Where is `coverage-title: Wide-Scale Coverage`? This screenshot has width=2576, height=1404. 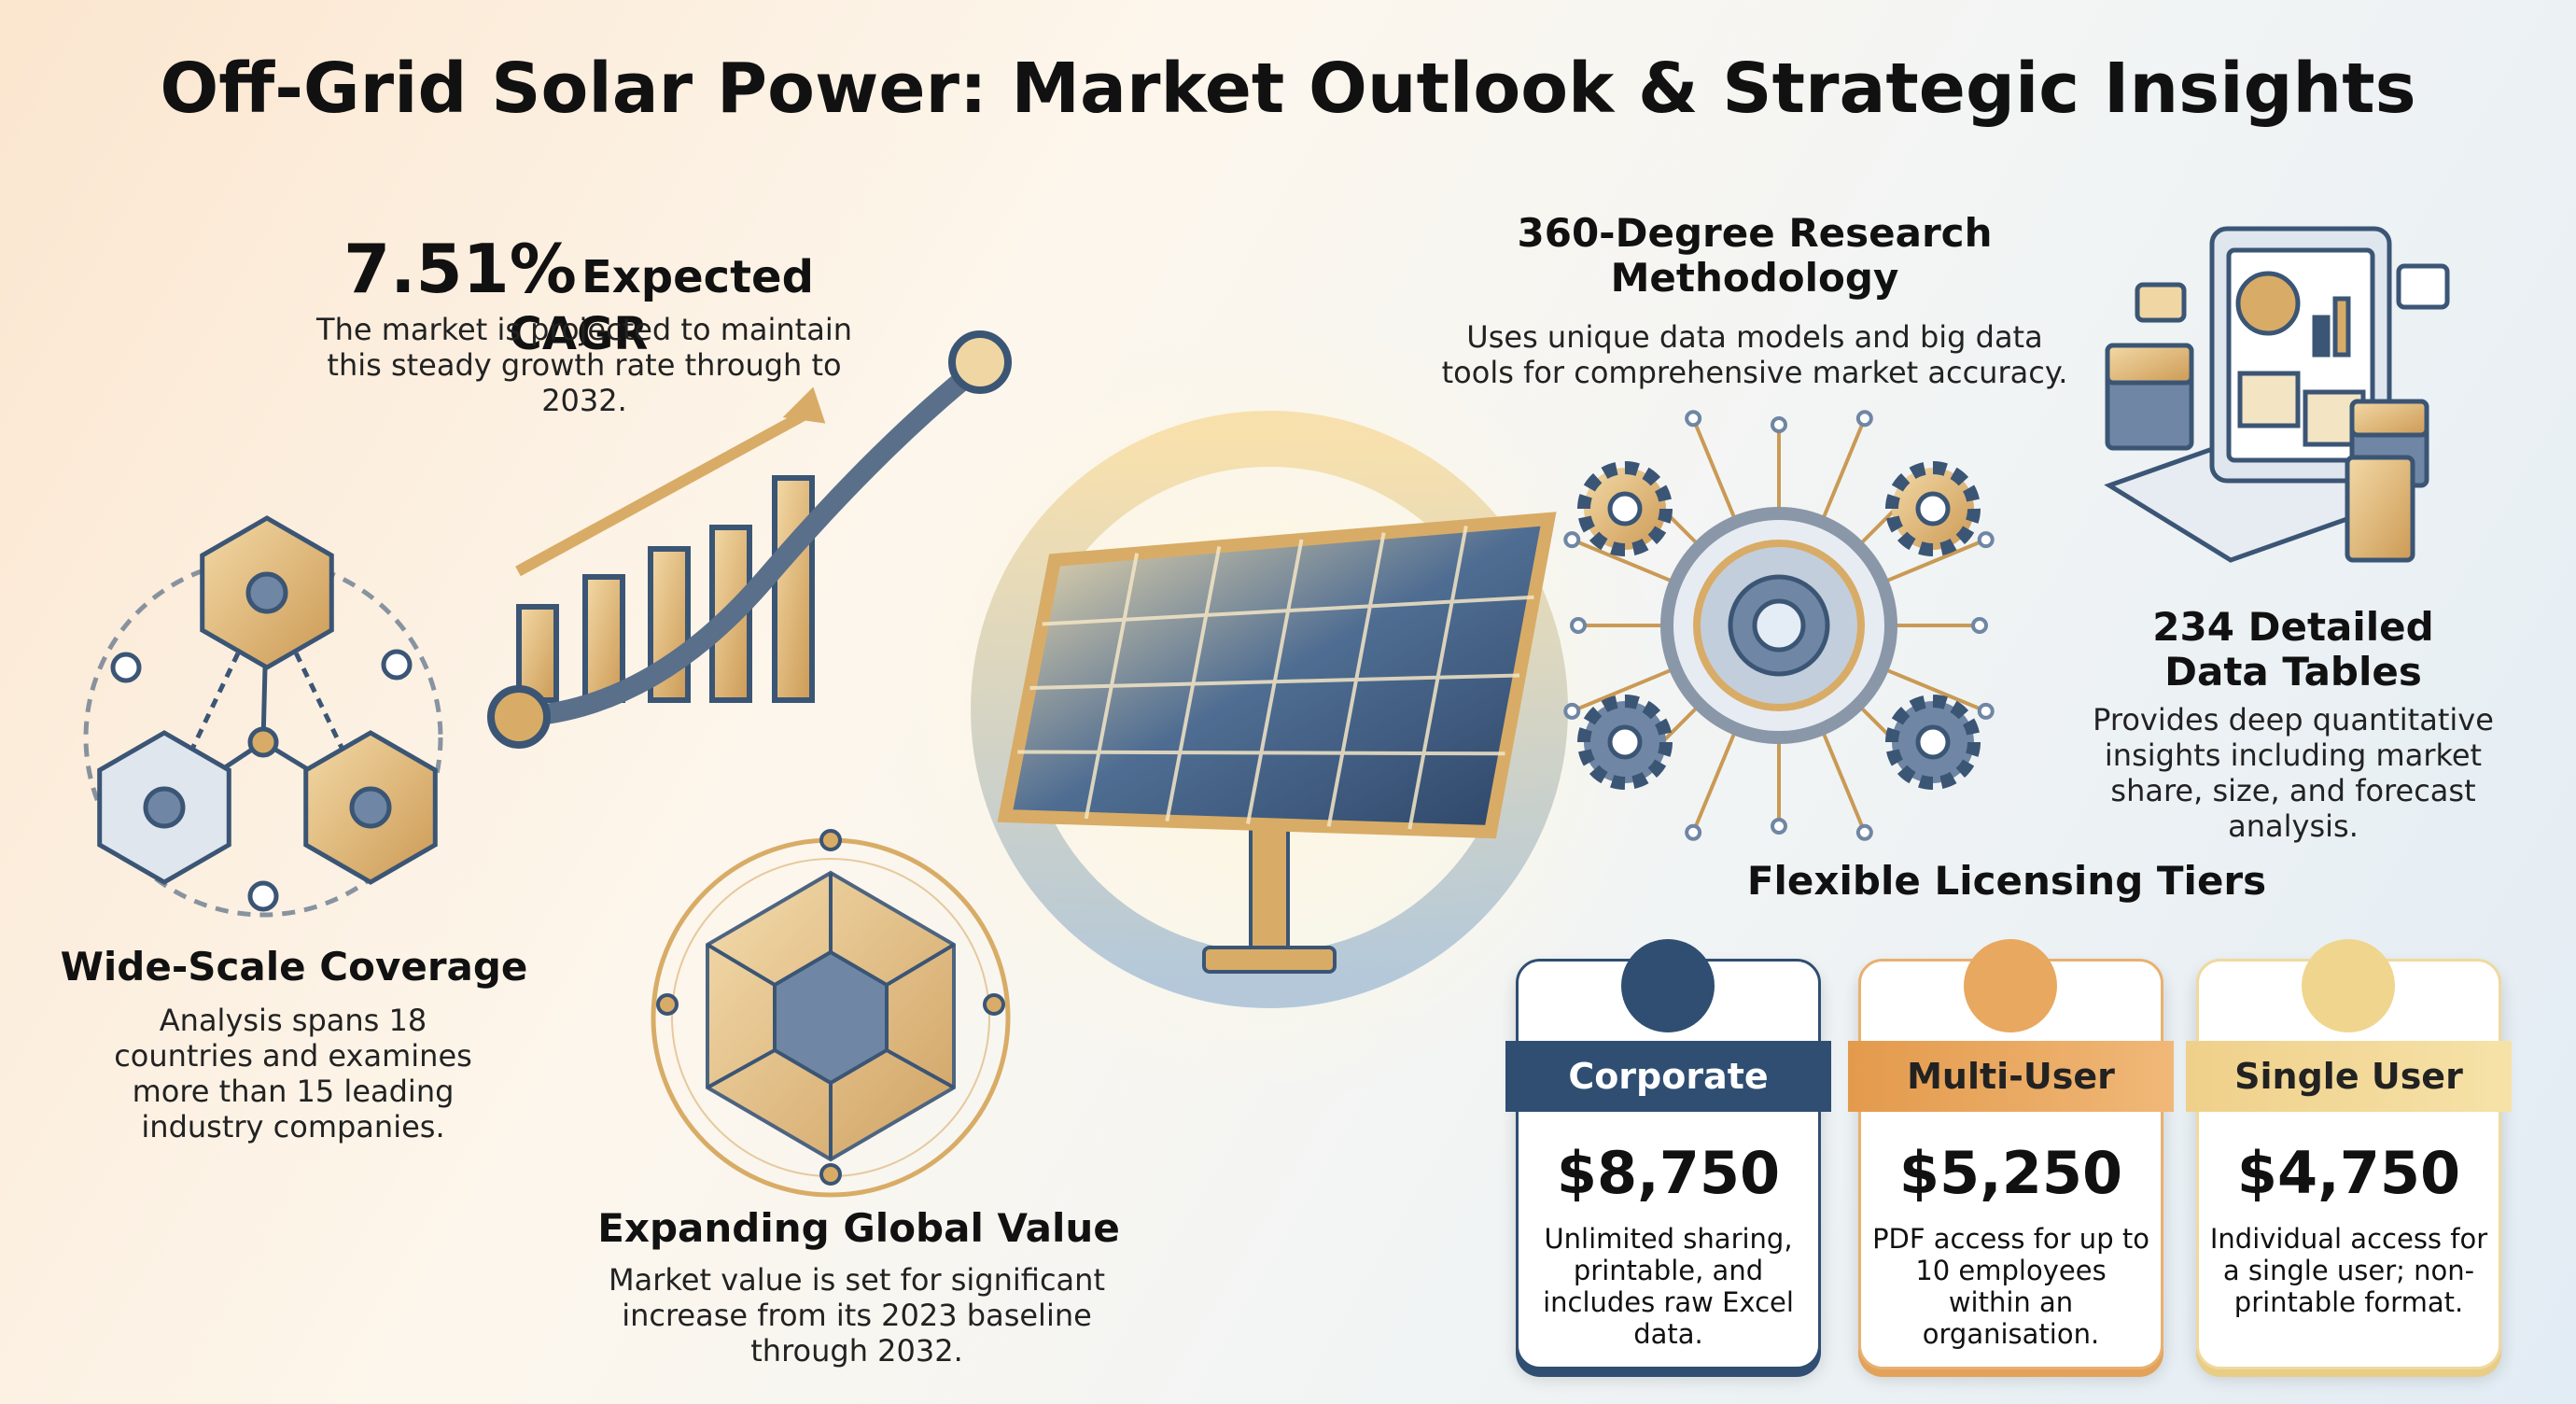 coverage-title: Wide-Scale Coverage is located at coordinates (294, 967).